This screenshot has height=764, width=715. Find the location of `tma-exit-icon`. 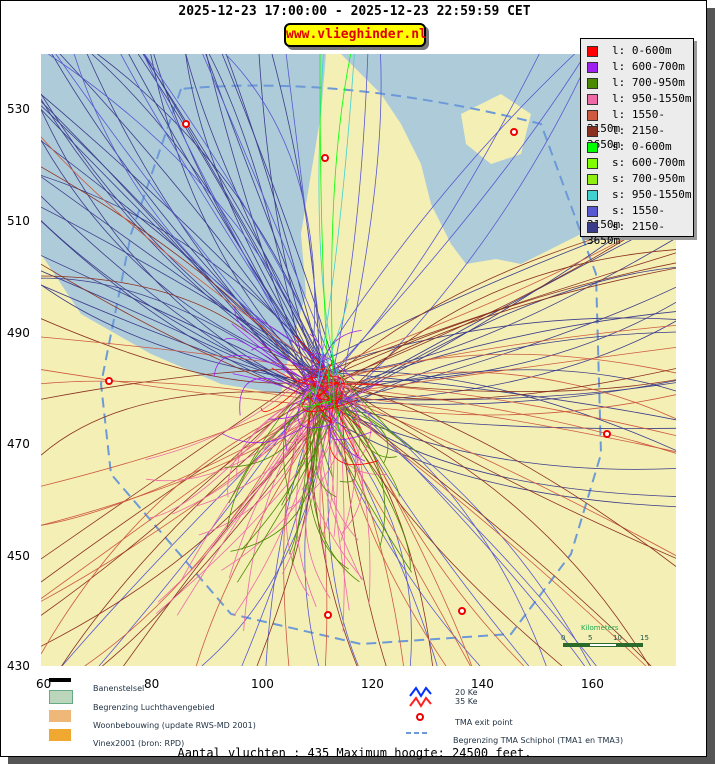

tma-exit-icon is located at coordinates (420, 717).